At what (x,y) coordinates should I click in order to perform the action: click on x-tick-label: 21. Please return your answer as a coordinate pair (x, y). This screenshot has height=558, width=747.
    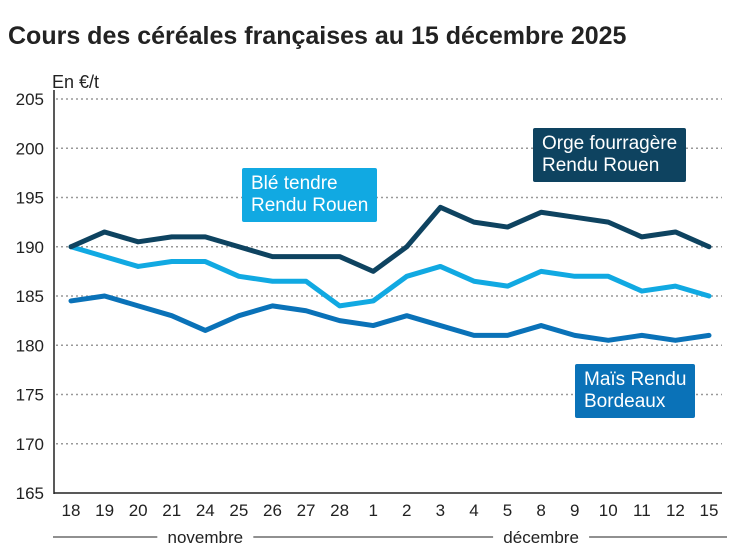
    Looking at the image, I should click on (171, 510).